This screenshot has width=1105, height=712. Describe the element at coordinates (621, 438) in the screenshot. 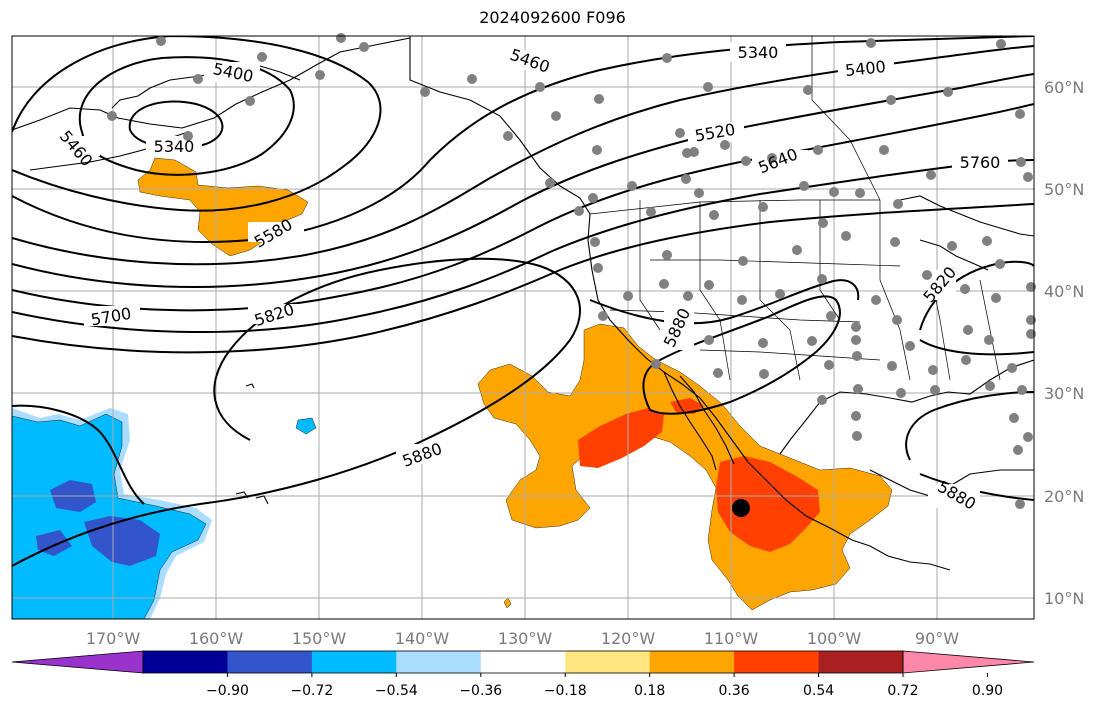

I see `strong-anomaly-baja` at that location.